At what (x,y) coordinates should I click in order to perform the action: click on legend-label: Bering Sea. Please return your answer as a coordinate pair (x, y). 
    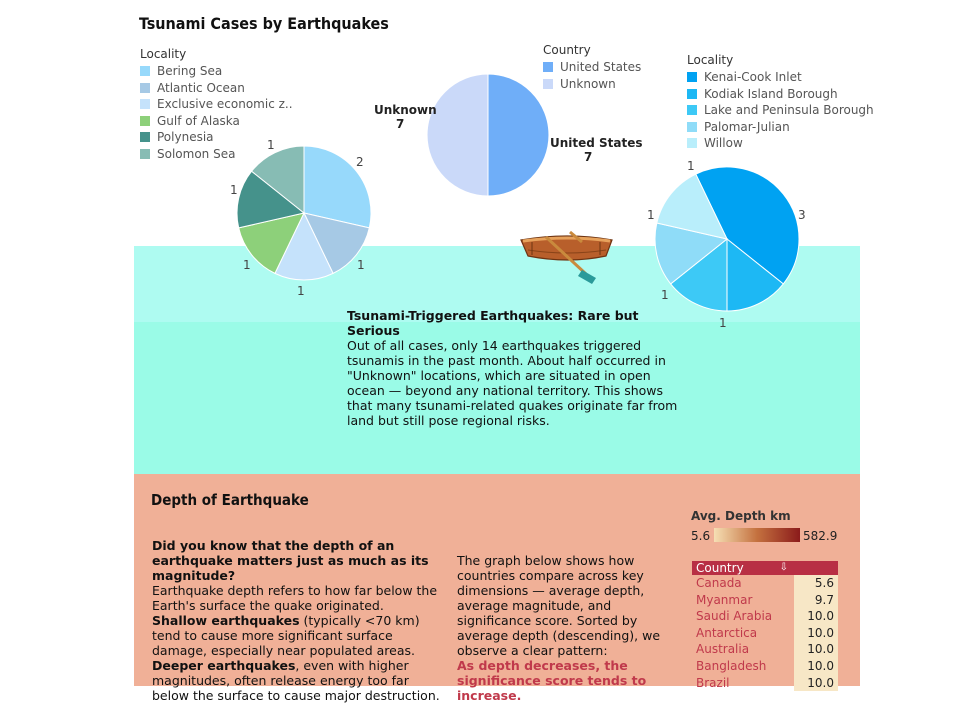
    Looking at the image, I should click on (190, 71).